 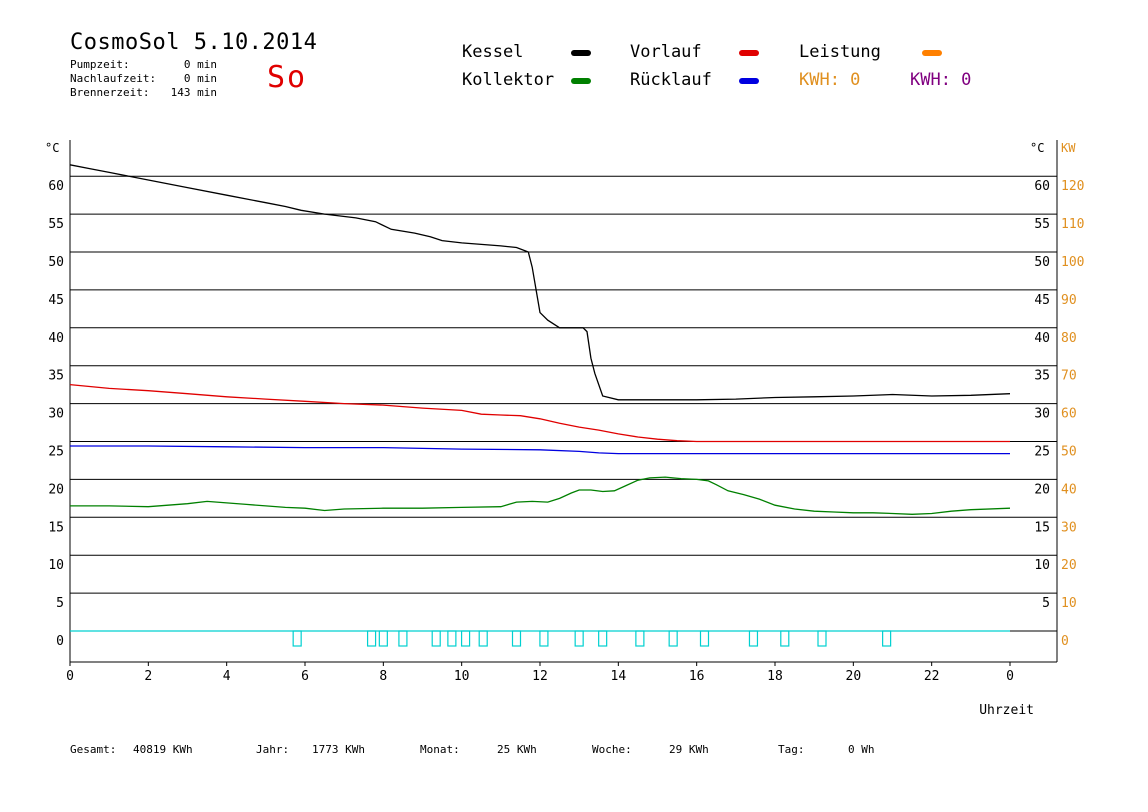 I want to click on legend-leistung-swatch, so click(x=932, y=53).